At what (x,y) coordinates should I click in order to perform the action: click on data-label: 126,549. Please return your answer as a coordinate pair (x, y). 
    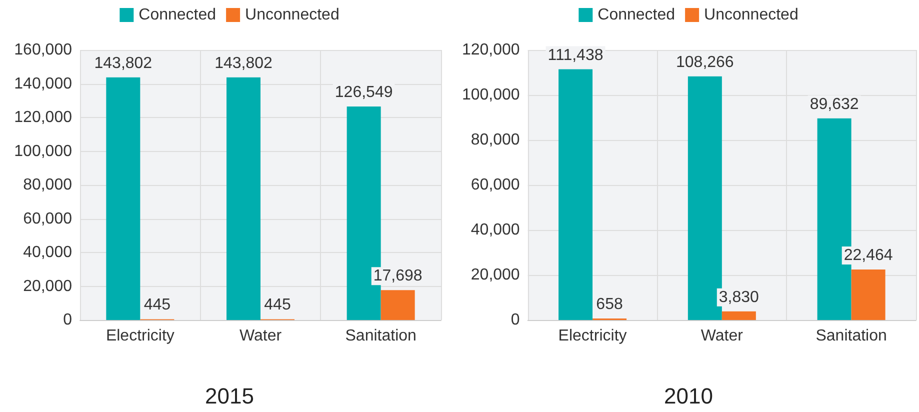
    Looking at the image, I should click on (363, 92).